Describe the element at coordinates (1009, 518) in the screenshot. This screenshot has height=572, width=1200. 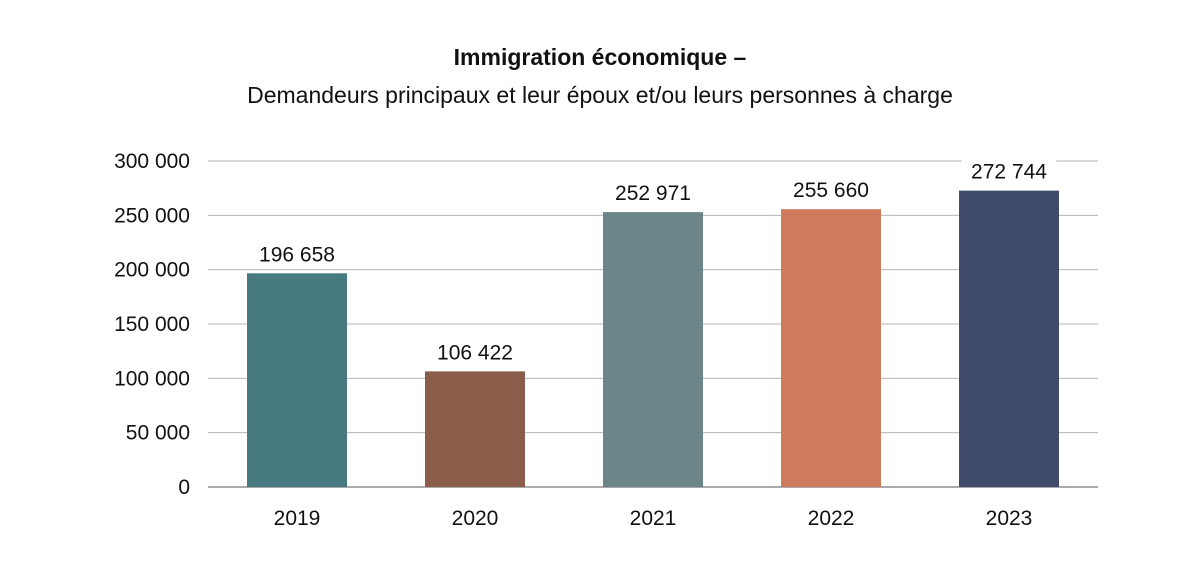
I see `x-tick-label: 2023` at that location.